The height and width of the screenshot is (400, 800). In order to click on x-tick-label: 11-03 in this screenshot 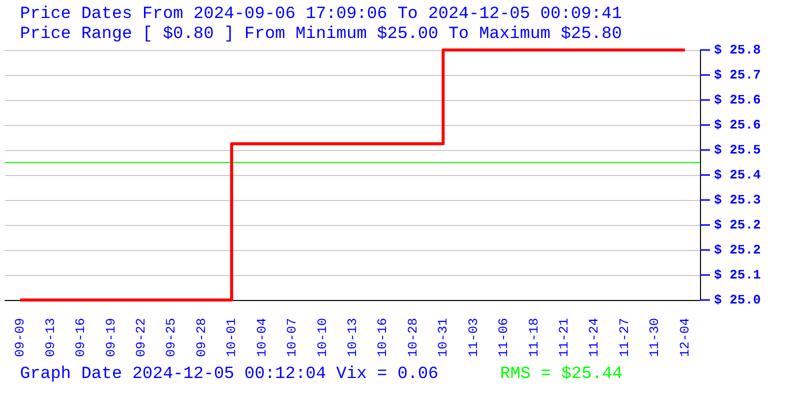, I will do `click(473, 338)`.